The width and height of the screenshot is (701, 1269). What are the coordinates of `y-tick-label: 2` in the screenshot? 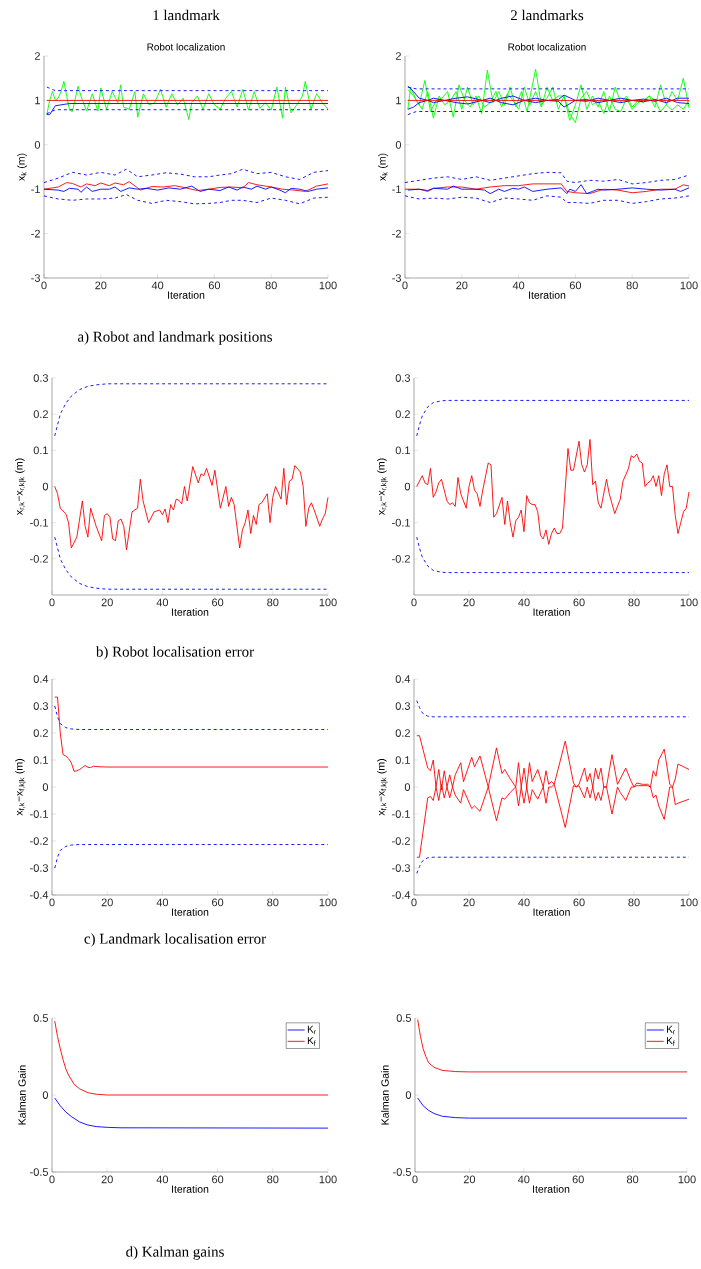 It's located at (398, 56).